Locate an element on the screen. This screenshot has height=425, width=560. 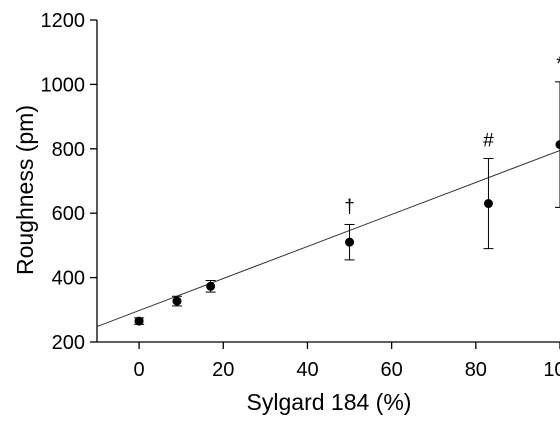
y-tick-label: 800 is located at coordinates (68, 150).